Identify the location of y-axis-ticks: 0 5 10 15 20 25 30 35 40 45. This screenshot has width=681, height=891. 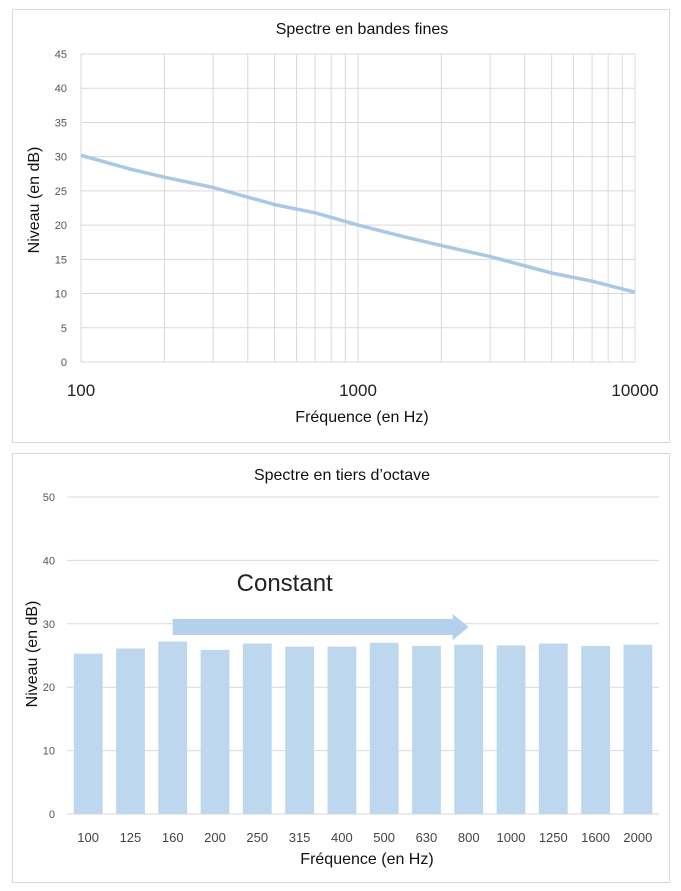
(61, 209).